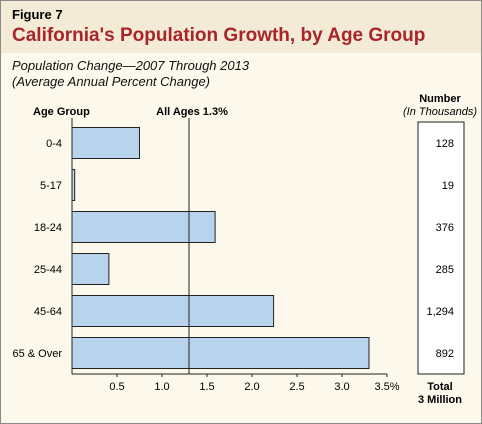 This screenshot has height=424, width=482. Describe the element at coordinates (445, 270) in the screenshot. I see `table-value: 285` at that location.